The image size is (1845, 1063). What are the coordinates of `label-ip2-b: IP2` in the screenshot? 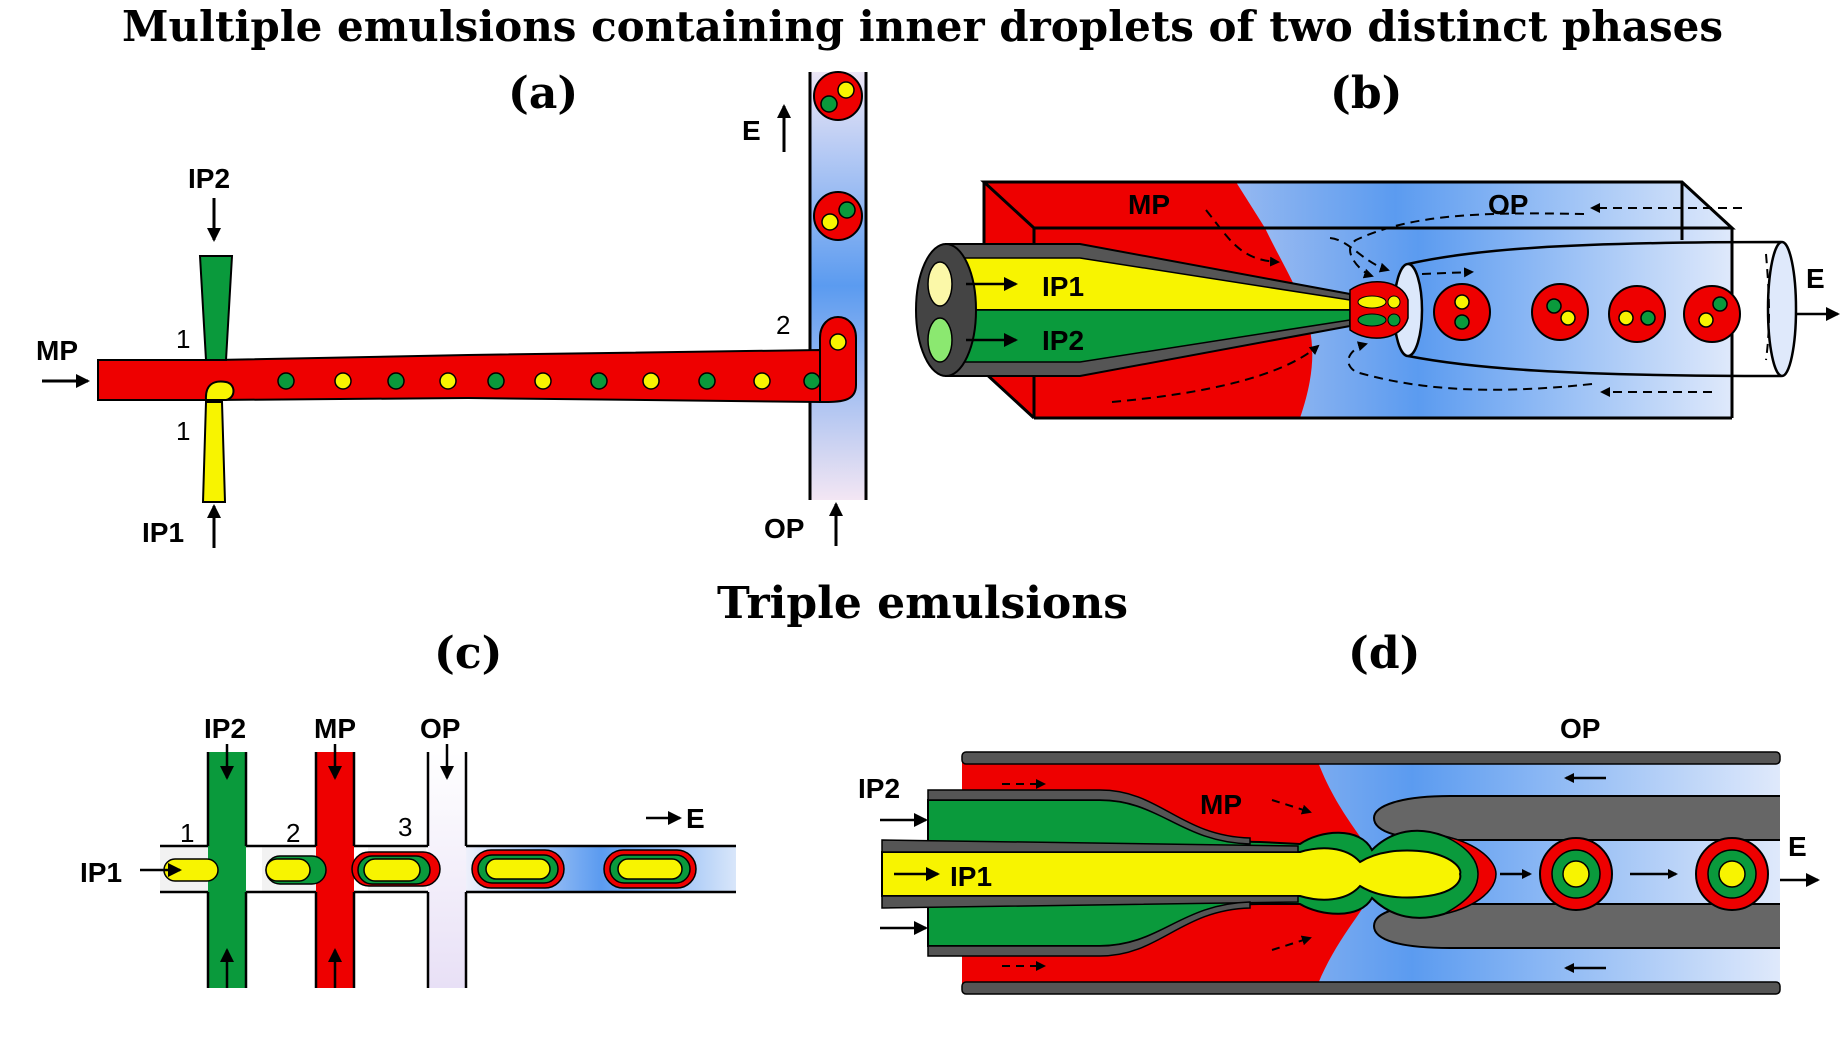 It's located at (1063, 340).